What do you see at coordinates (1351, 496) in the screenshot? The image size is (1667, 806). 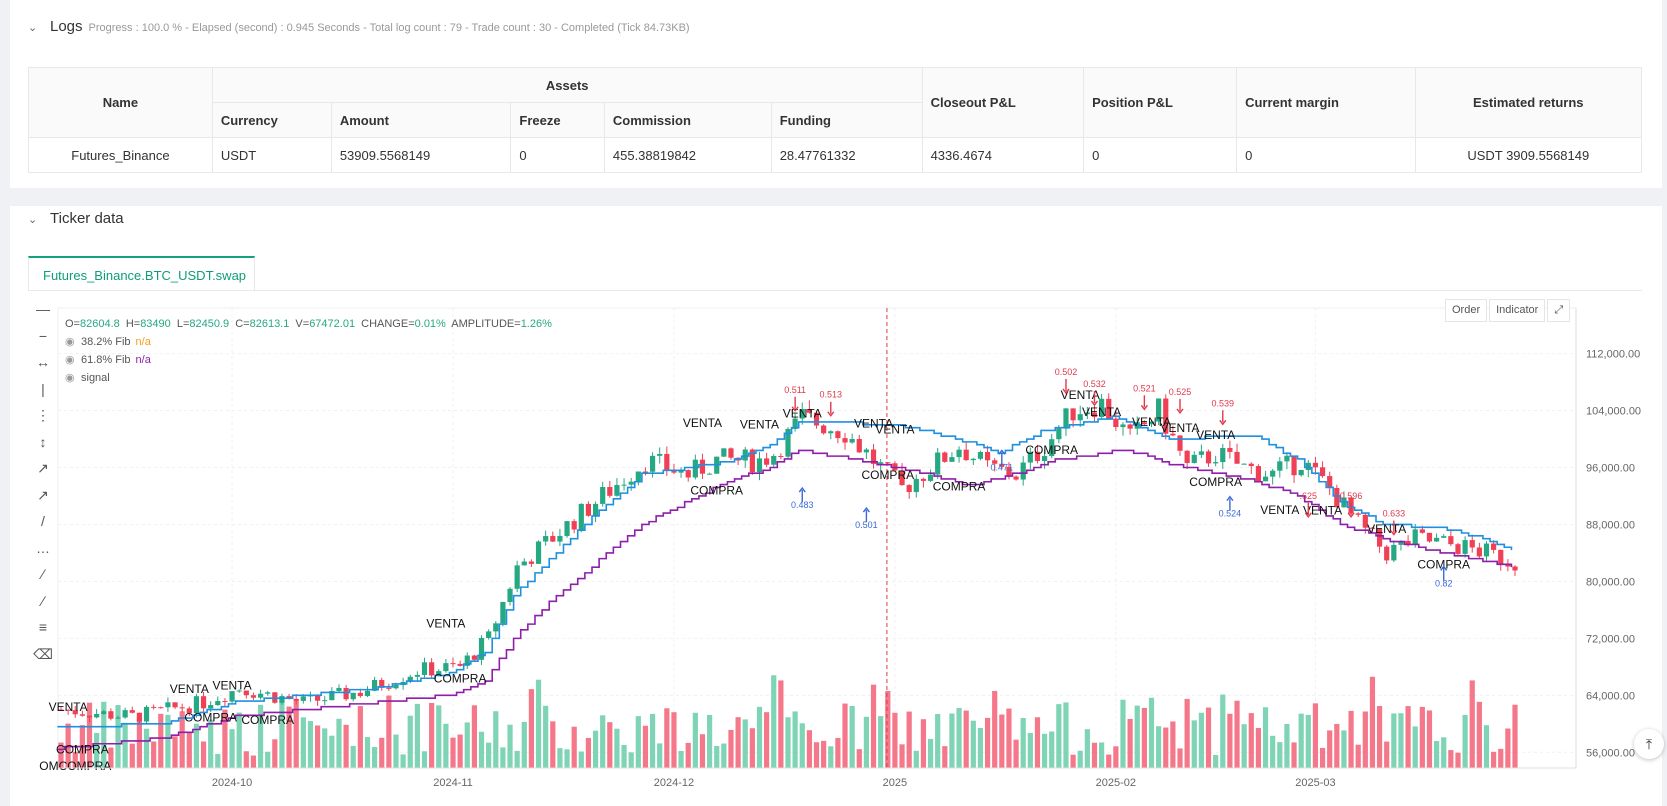 I see `value-label: 0.596` at bounding box center [1351, 496].